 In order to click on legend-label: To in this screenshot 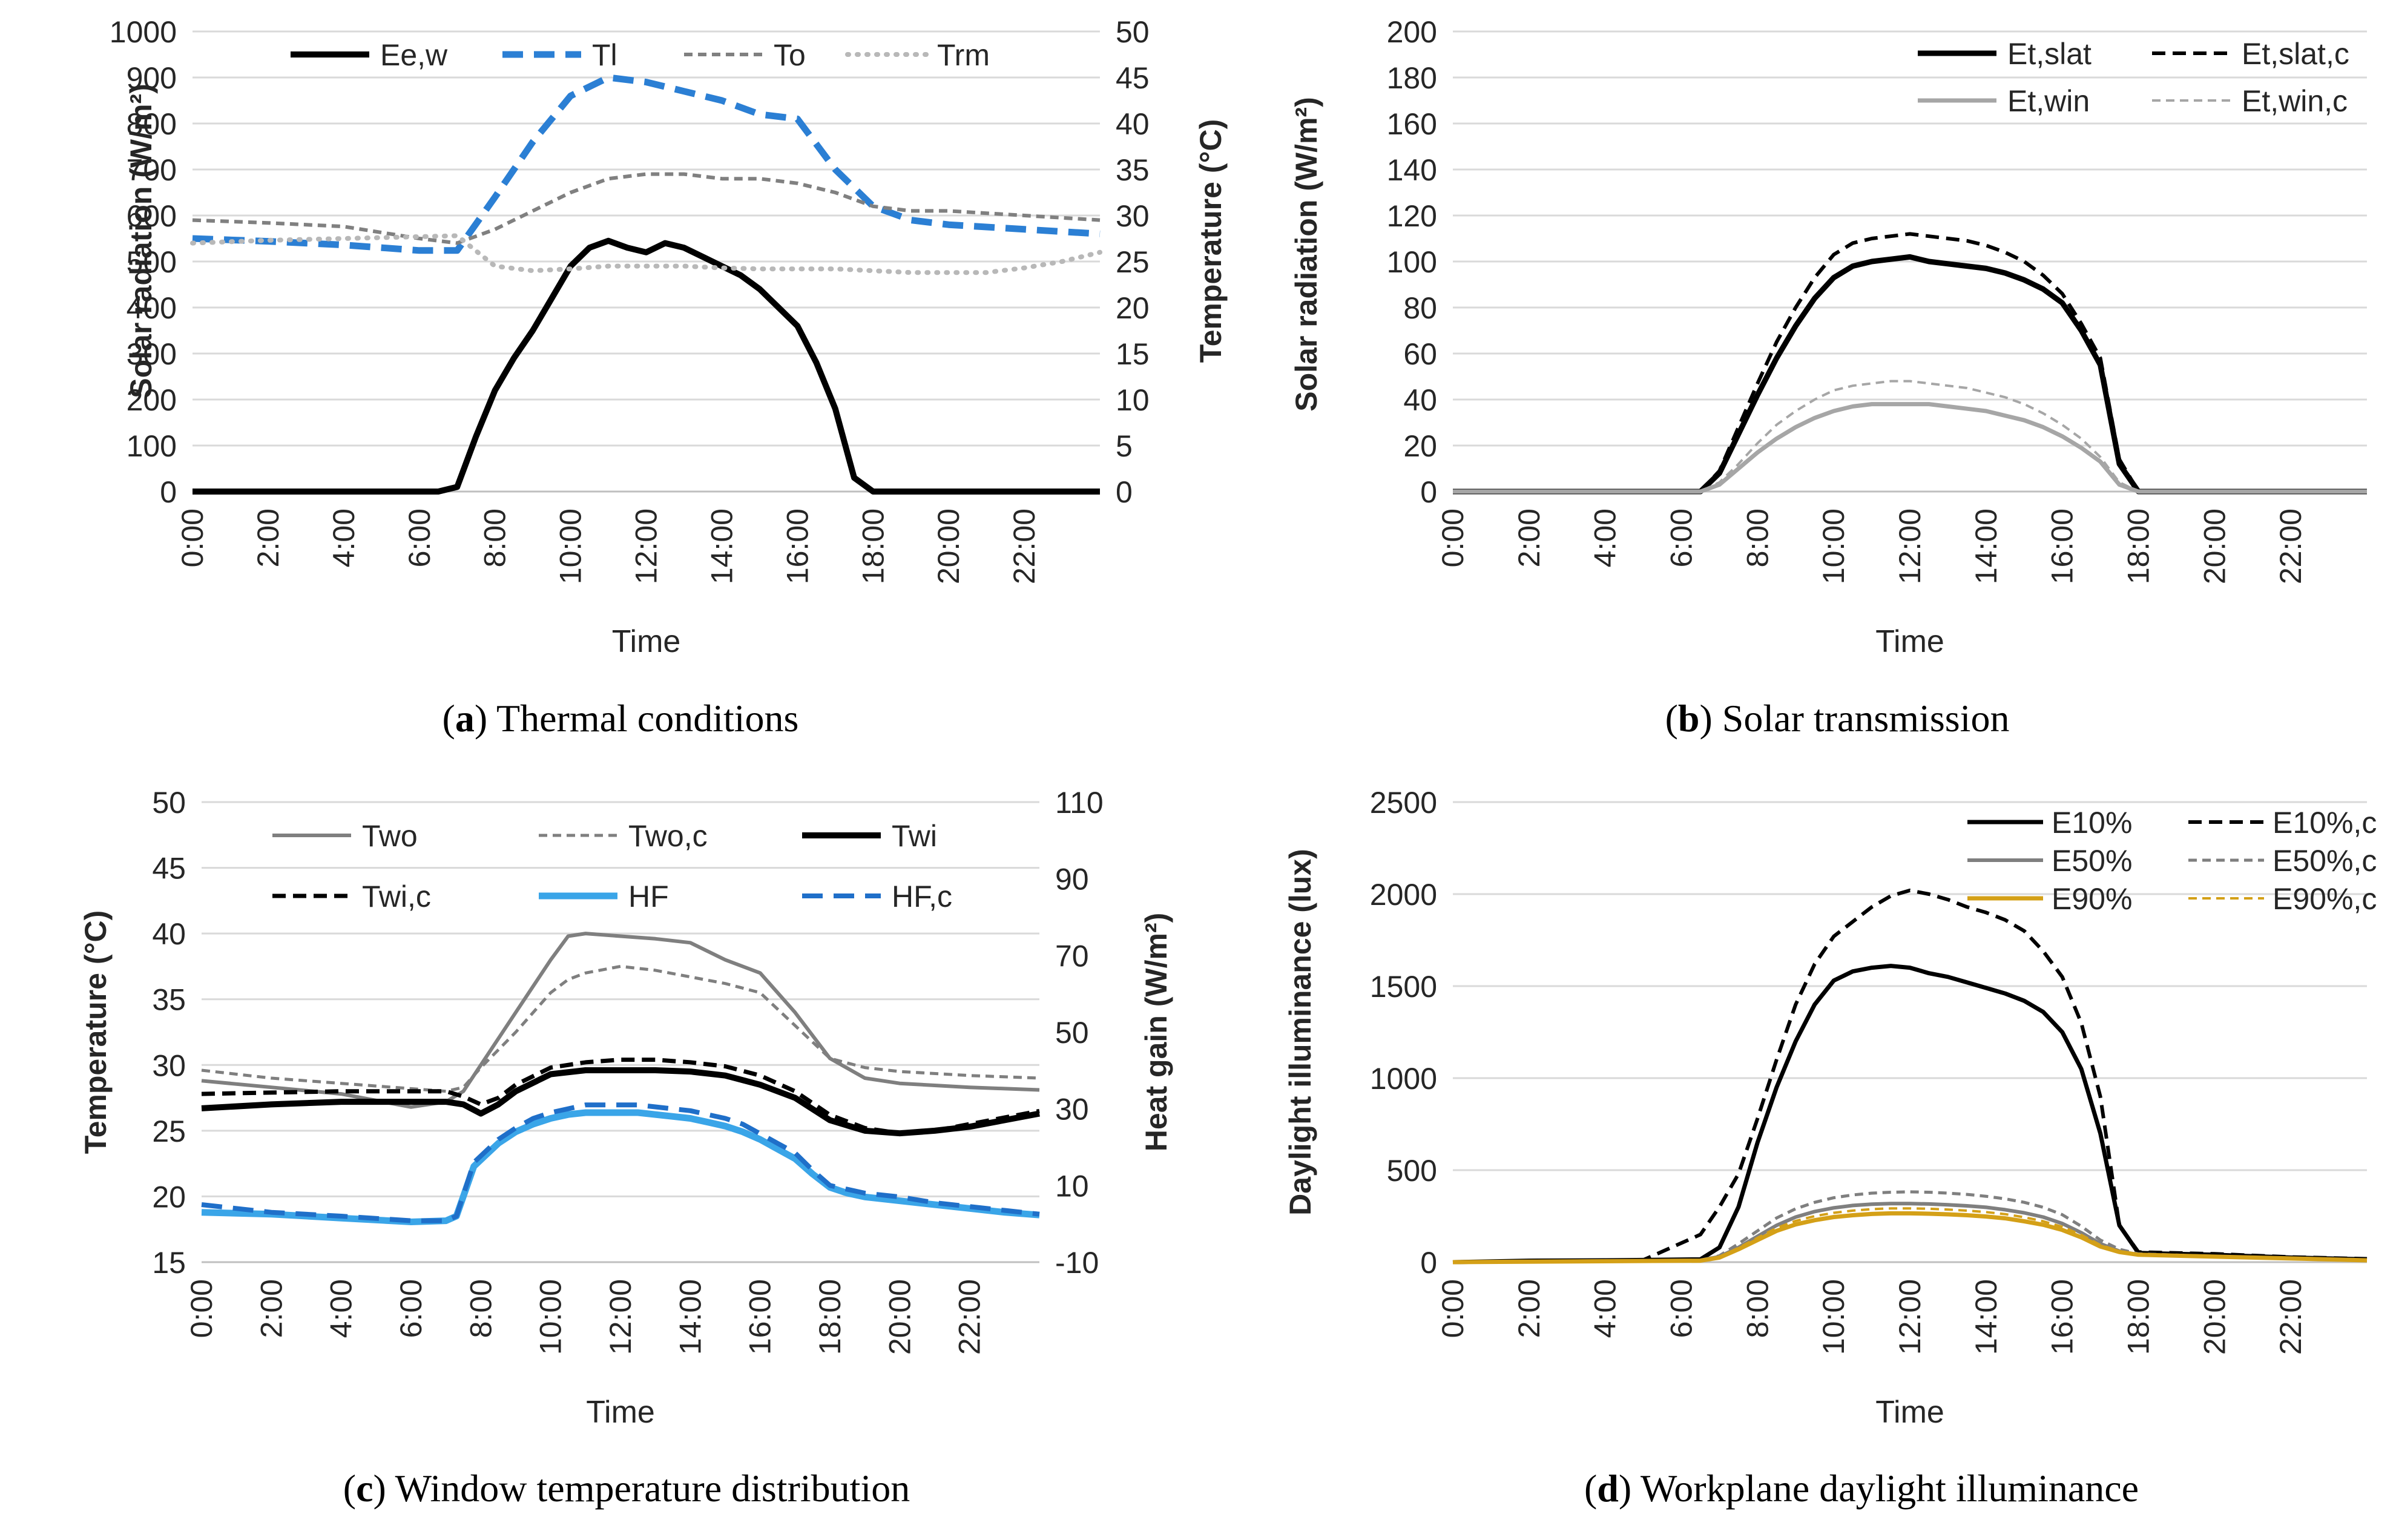, I will do `click(790, 55)`.